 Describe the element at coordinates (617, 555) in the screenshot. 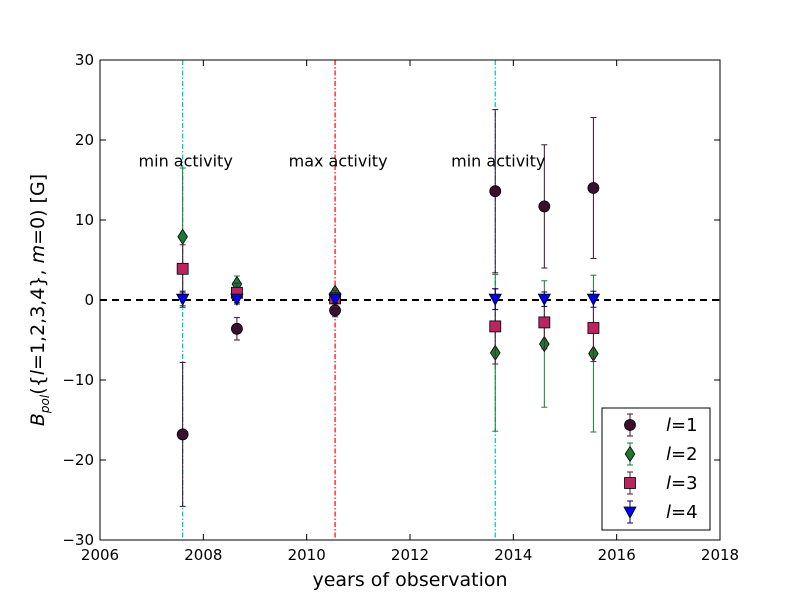

I see `x-tick-label: 2016` at that location.